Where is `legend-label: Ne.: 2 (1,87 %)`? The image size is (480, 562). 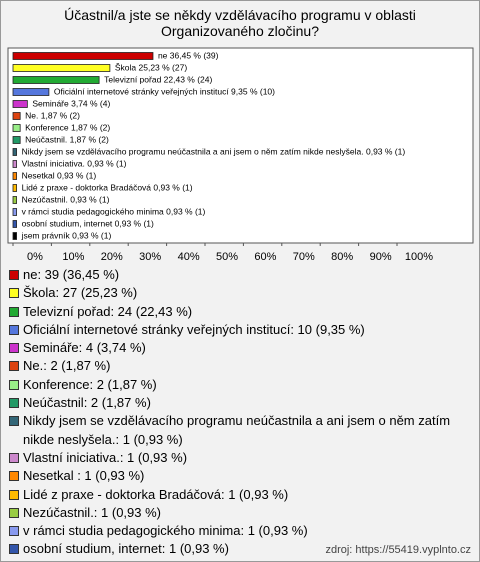 legend-label: Ne.: 2 (1,87 %) is located at coordinates (67, 366).